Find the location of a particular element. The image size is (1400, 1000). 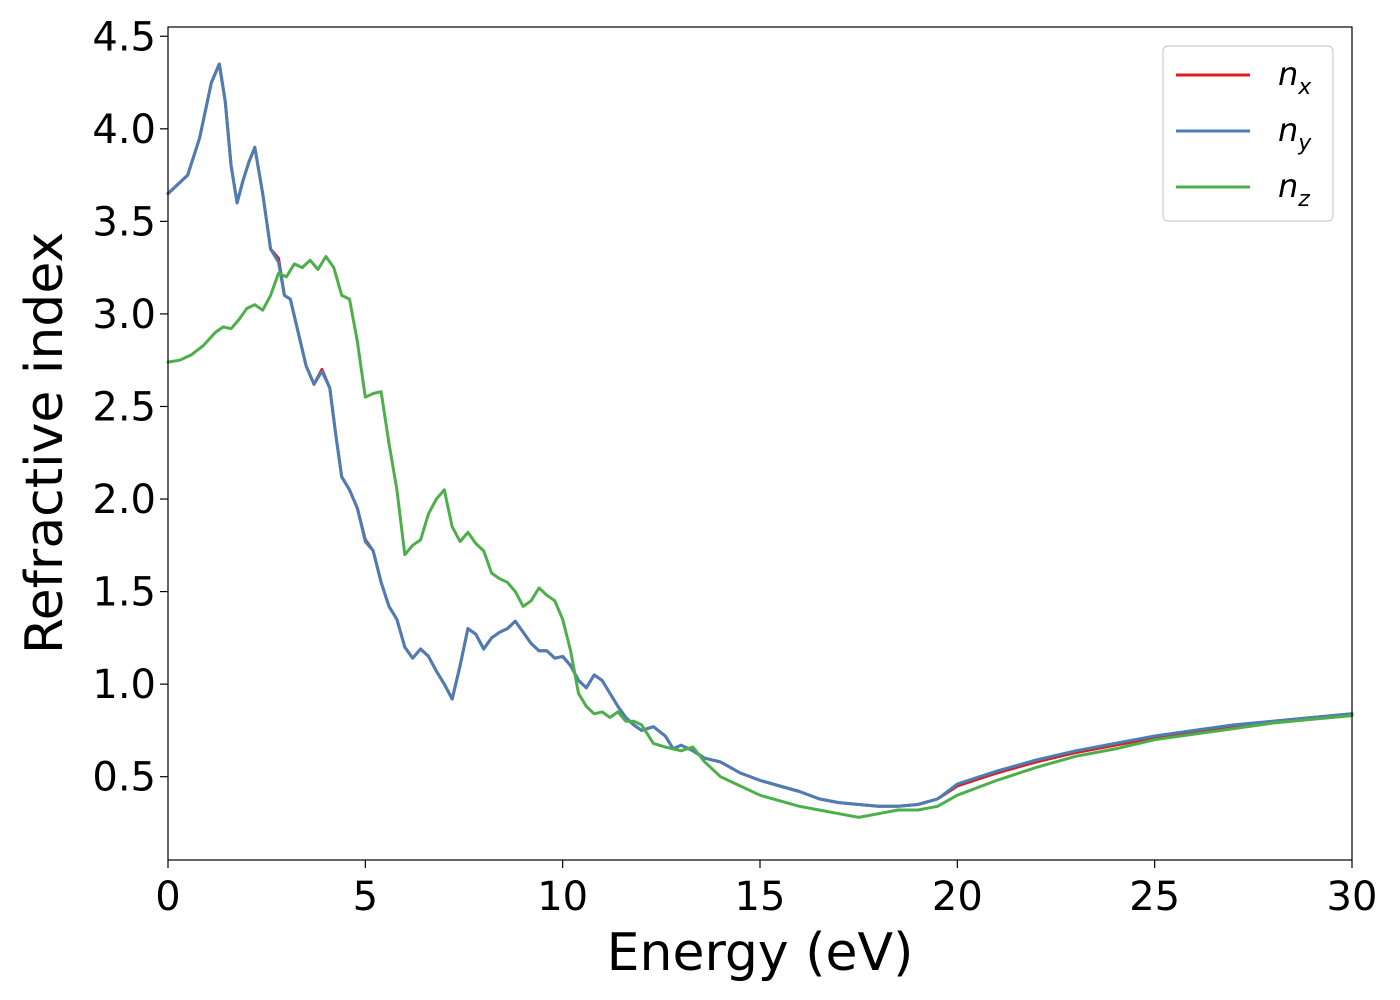

y-tick-label: 3.5 is located at coordinates (124, 222).